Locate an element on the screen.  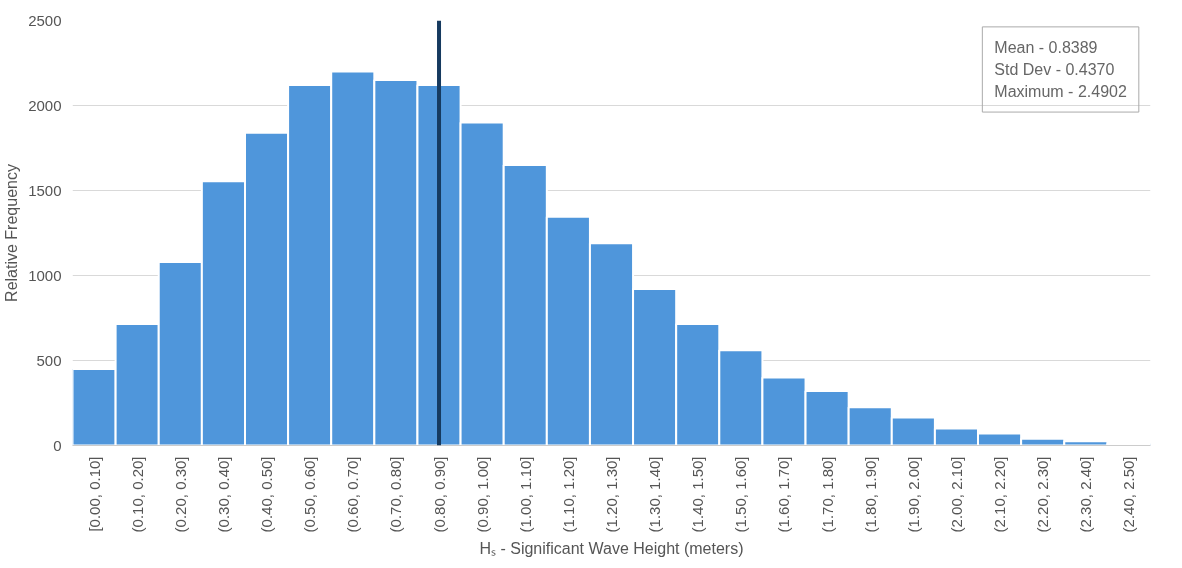
x-tick-label: (1.10, 1.20] is located at coordinates (568, 494).